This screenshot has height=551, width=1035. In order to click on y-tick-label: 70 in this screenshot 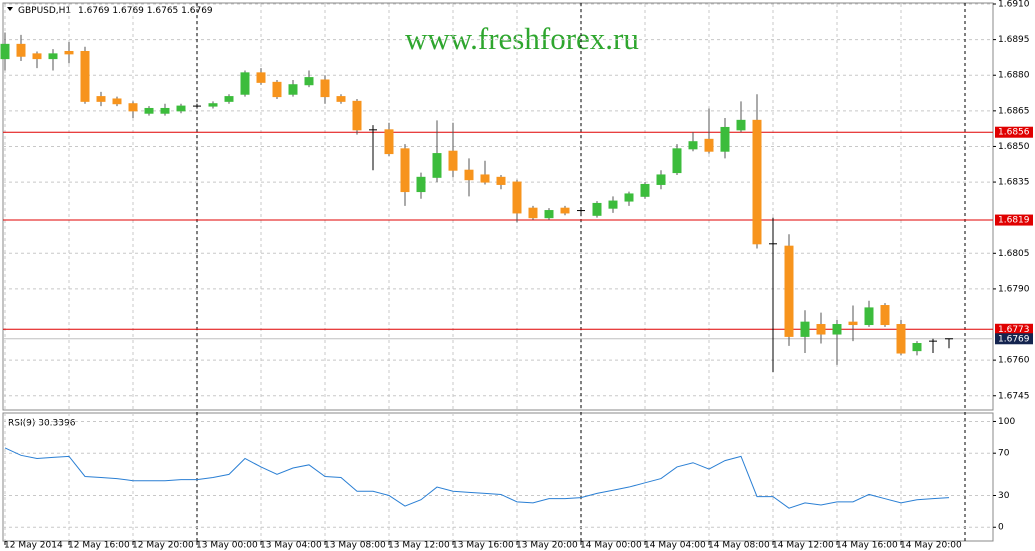, I will do `click(1004, 454)`.